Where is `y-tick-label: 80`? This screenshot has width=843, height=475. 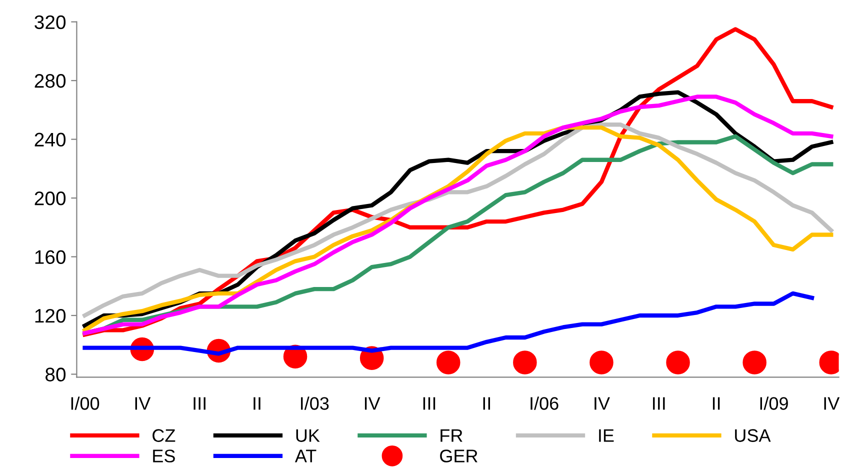 y-tick-label: 80 is located at coordinates (56, 375).